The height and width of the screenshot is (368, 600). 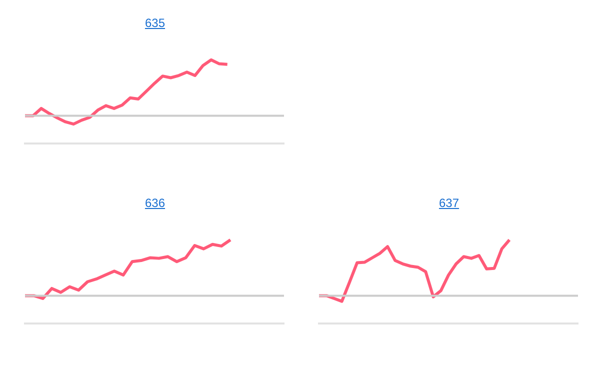 What do you see at coordinates (449, 203) in the screenshot?
I see `chart-title: 637` at bounding box center [449, 203].